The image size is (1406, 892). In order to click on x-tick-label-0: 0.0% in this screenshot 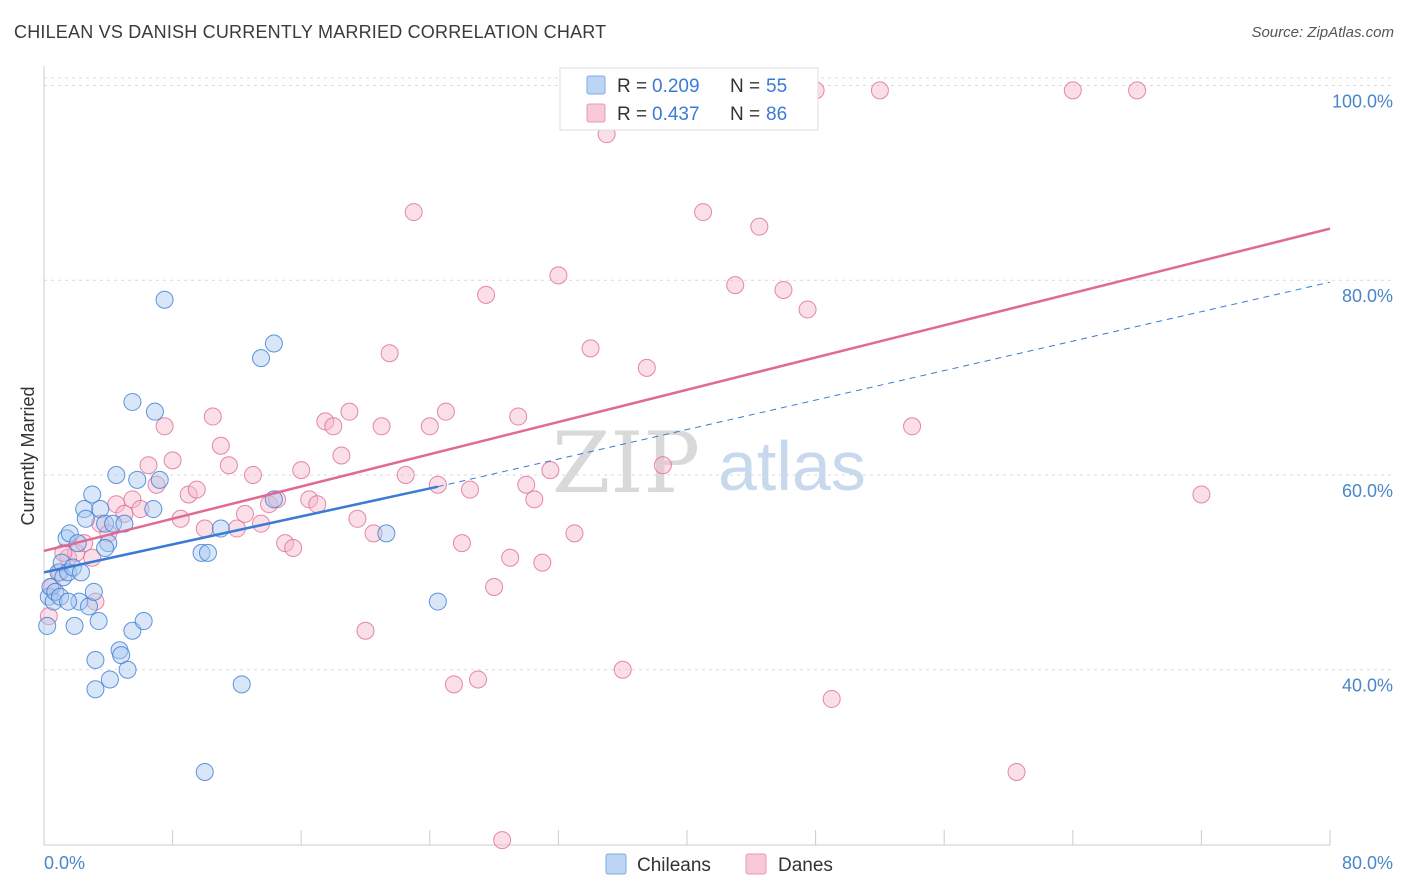, I will do `click(64, 863)`.